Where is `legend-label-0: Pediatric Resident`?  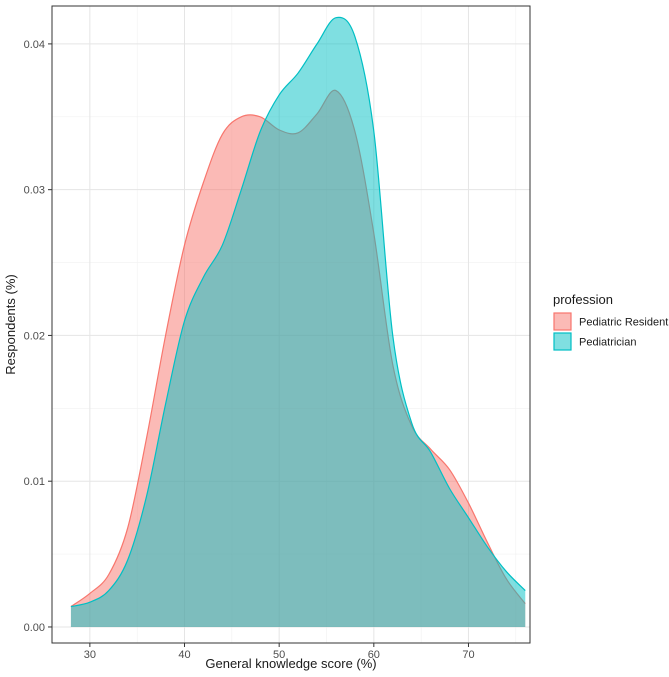 legend-label-0: Pediatric Resident is located at coordinates (623, 323).